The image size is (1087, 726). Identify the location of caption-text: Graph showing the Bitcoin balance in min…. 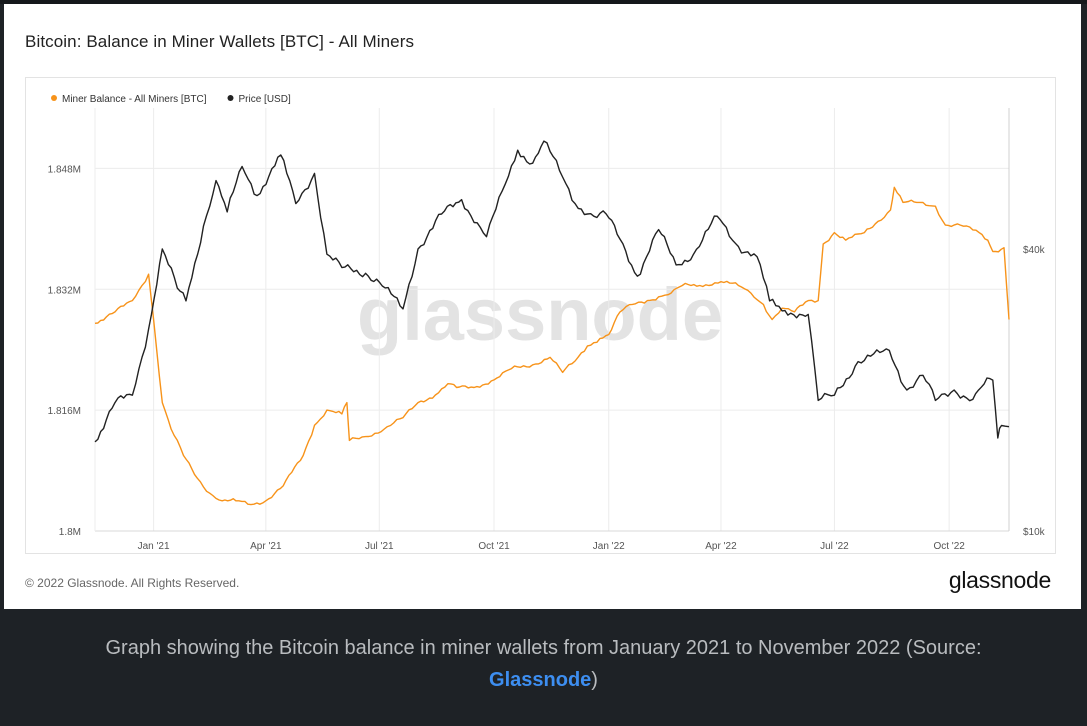
(543, 648).